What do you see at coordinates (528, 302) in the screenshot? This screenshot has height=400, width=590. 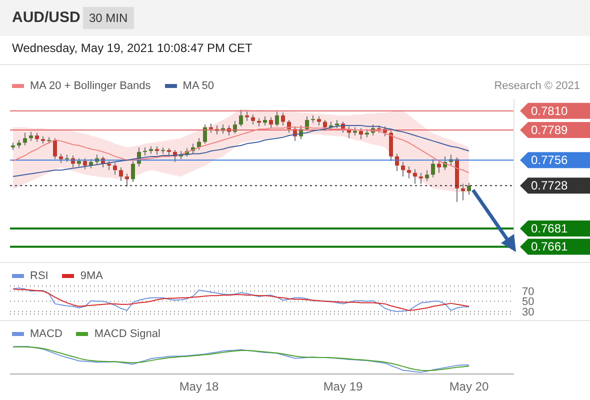 I see `y-tick-label: 50` at bounding box center [528, 302].